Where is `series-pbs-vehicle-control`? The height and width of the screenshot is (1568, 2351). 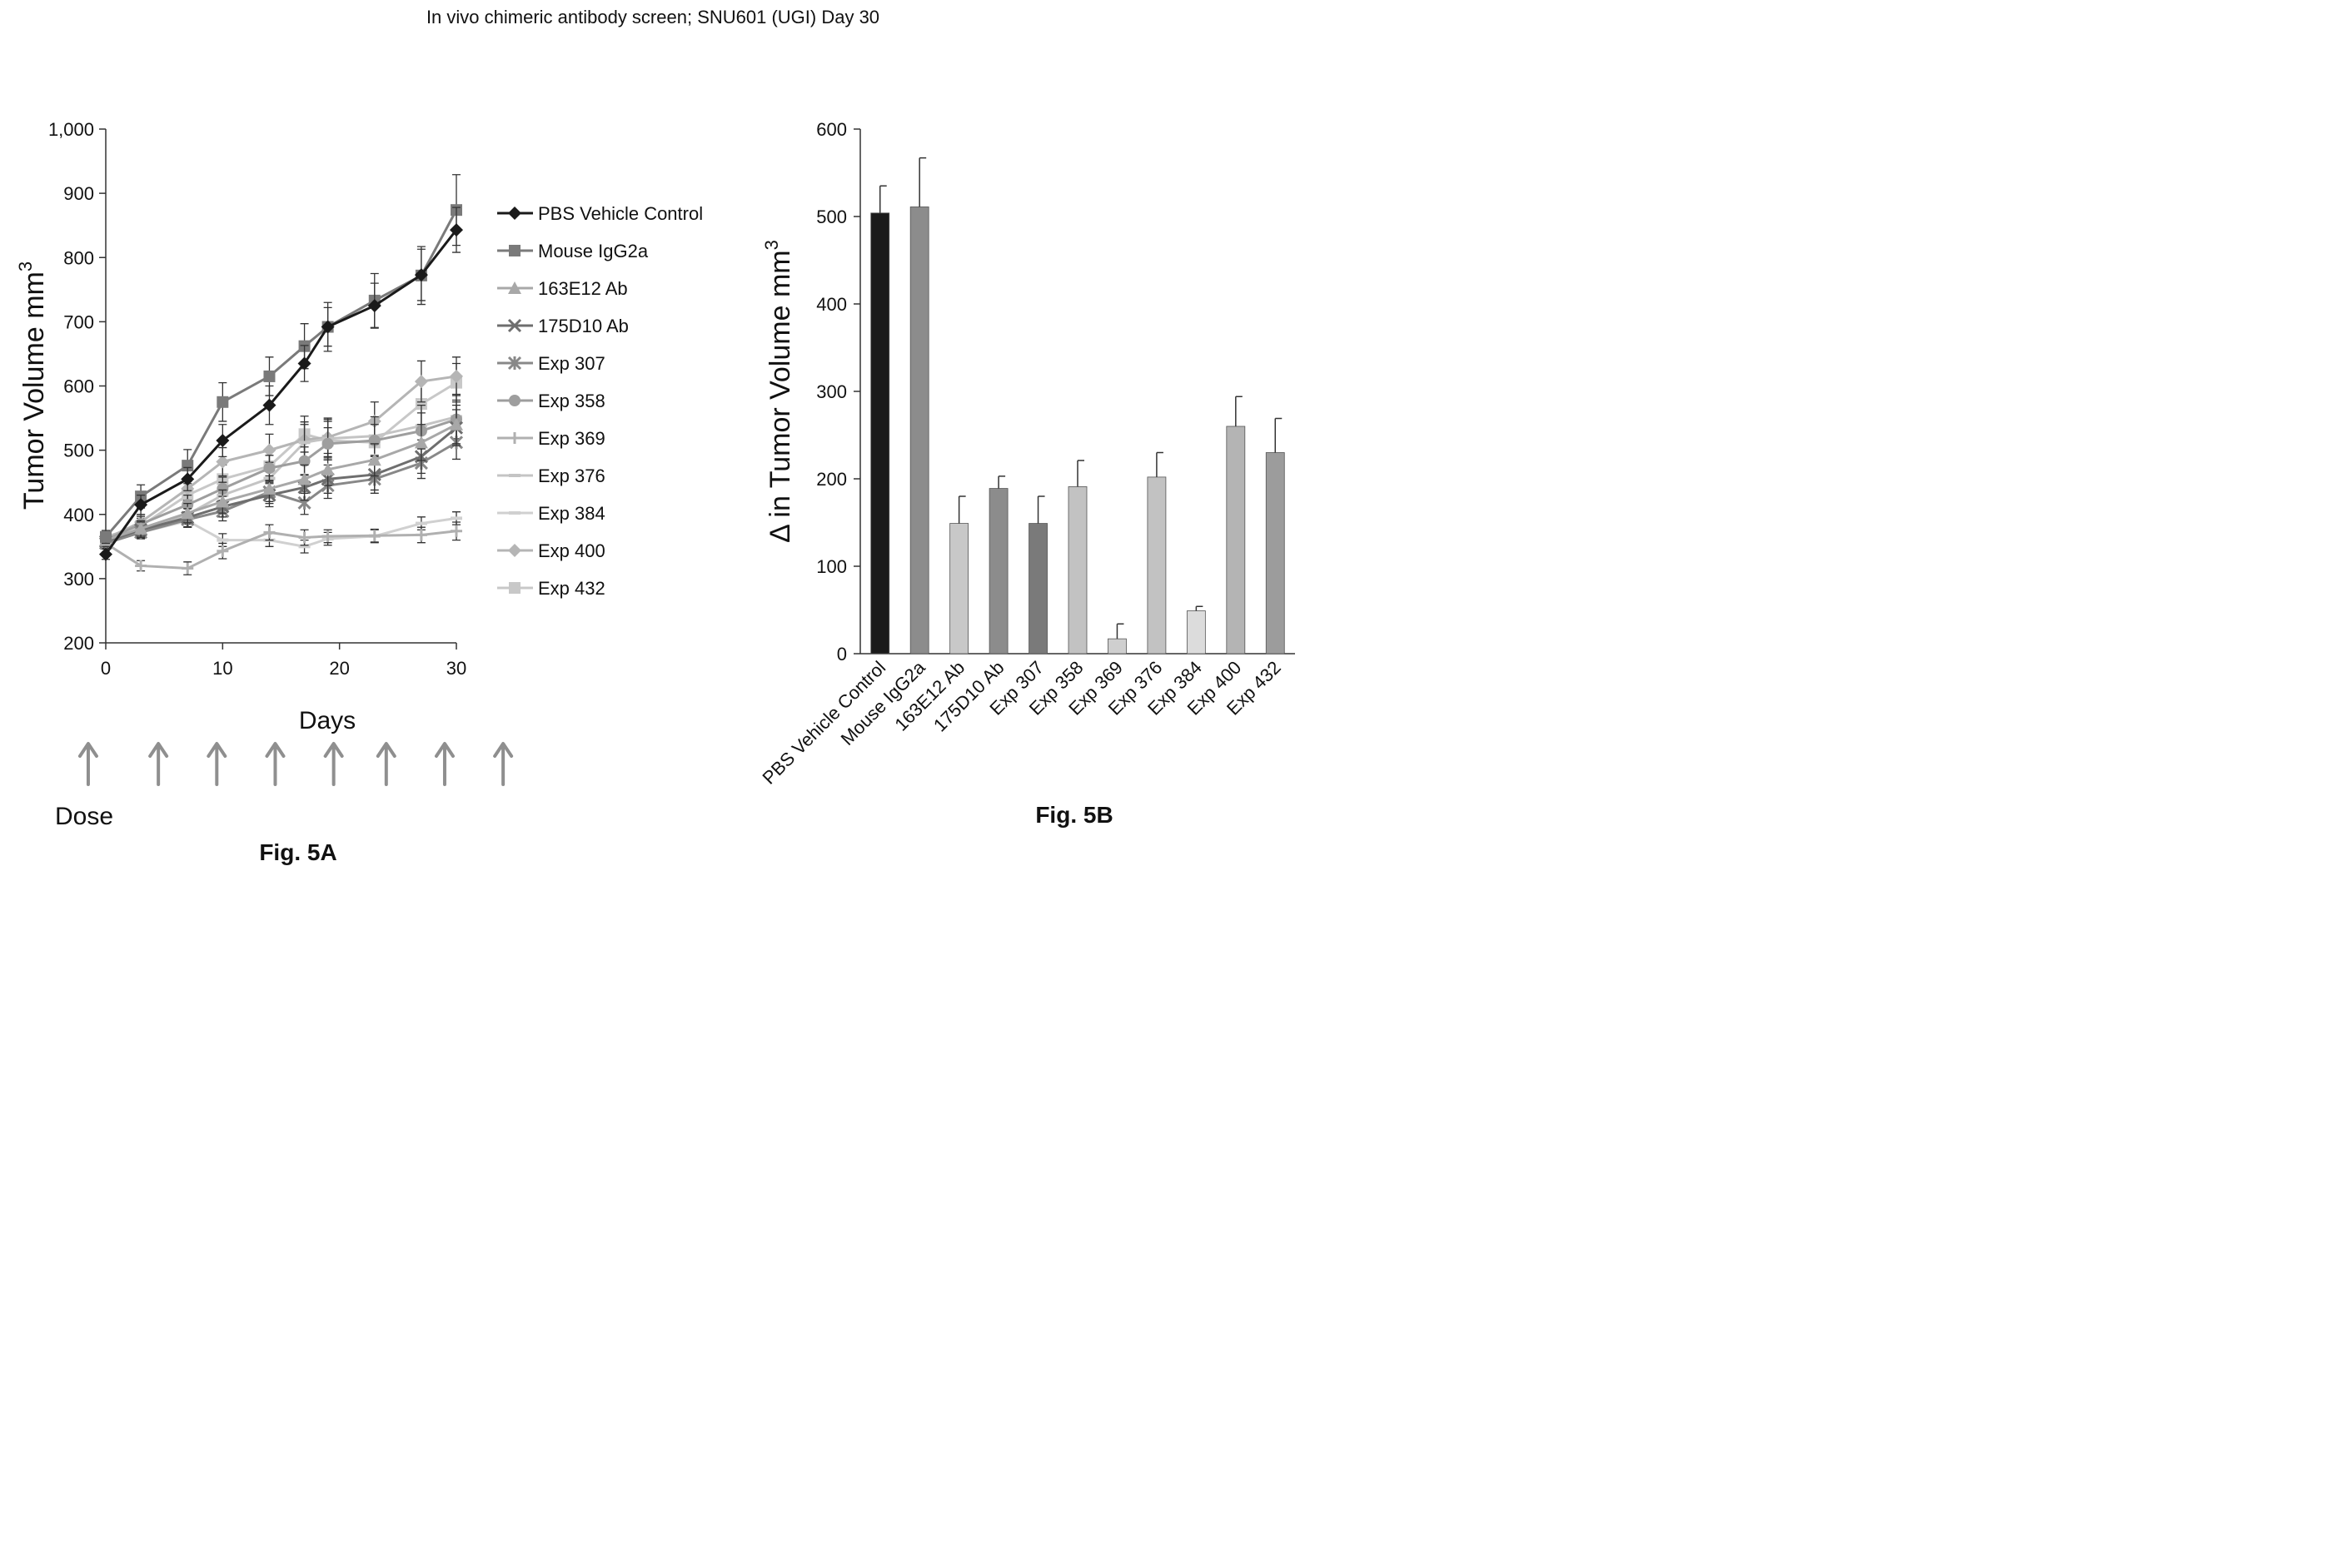 series-pbs-vehicle-control is located at coordinates (281, 384).